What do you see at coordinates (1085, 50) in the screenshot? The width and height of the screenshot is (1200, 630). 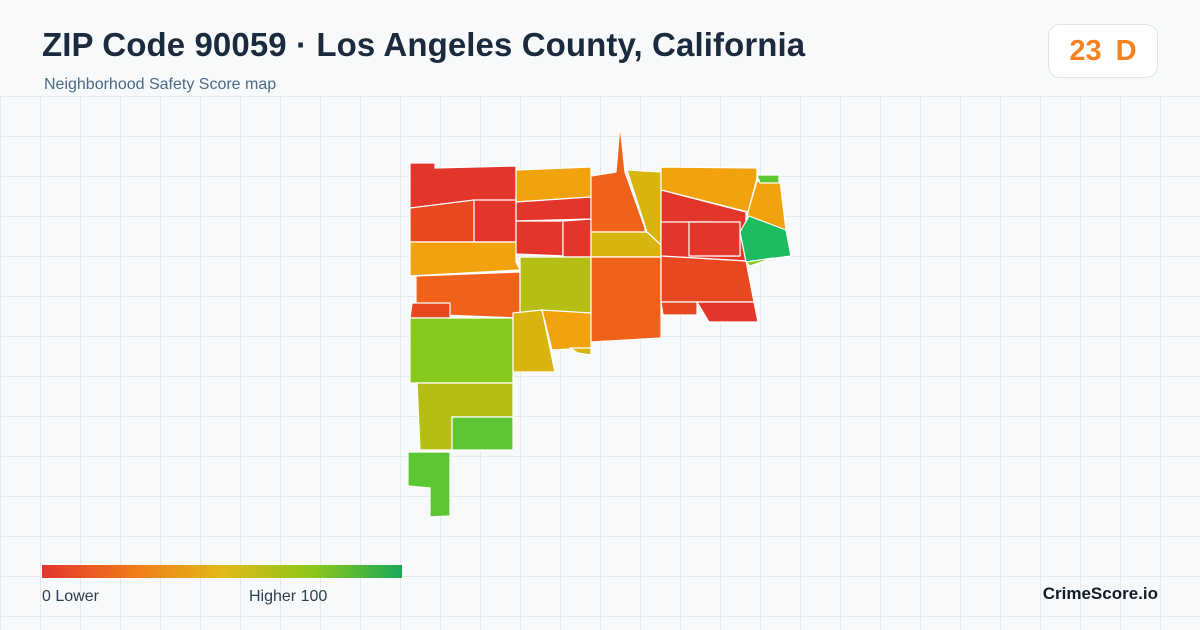 I see `safety-score-value: 23` at bounding box center [1085, 50].